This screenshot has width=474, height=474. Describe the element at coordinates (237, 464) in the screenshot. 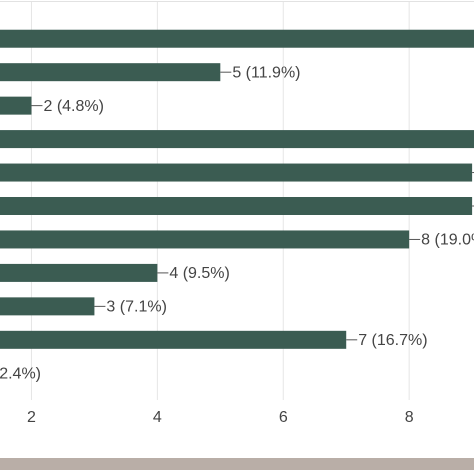

I see `bottom-band` at that location.